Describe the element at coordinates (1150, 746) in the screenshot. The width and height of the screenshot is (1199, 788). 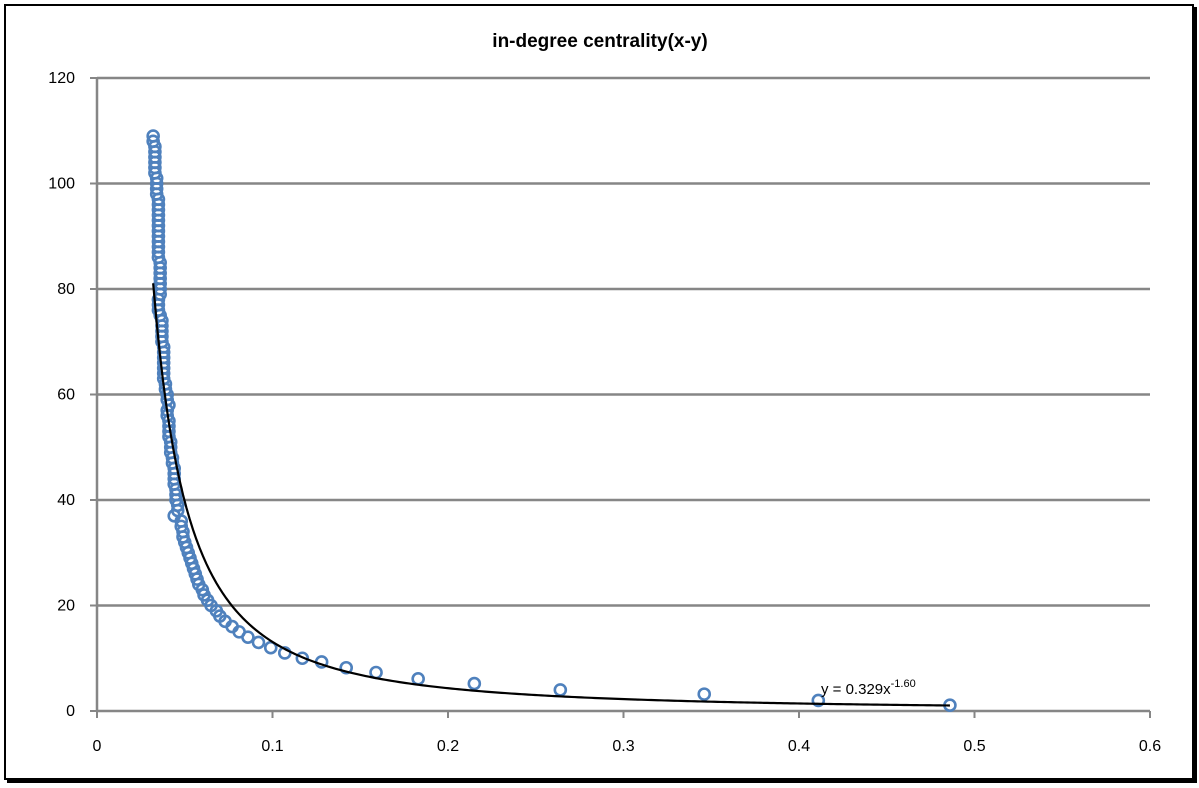
I see `x-tick-label: 0.6` at that location.